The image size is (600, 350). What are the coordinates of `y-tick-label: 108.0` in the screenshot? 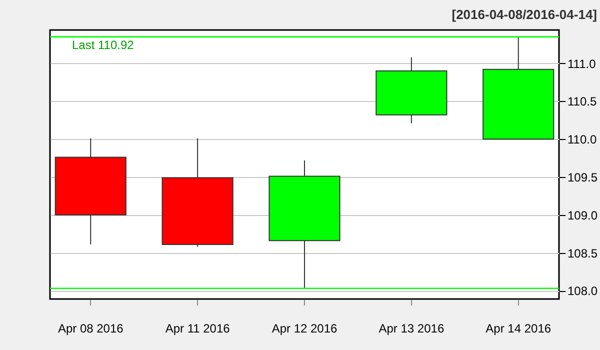 It's located at (583, 291).